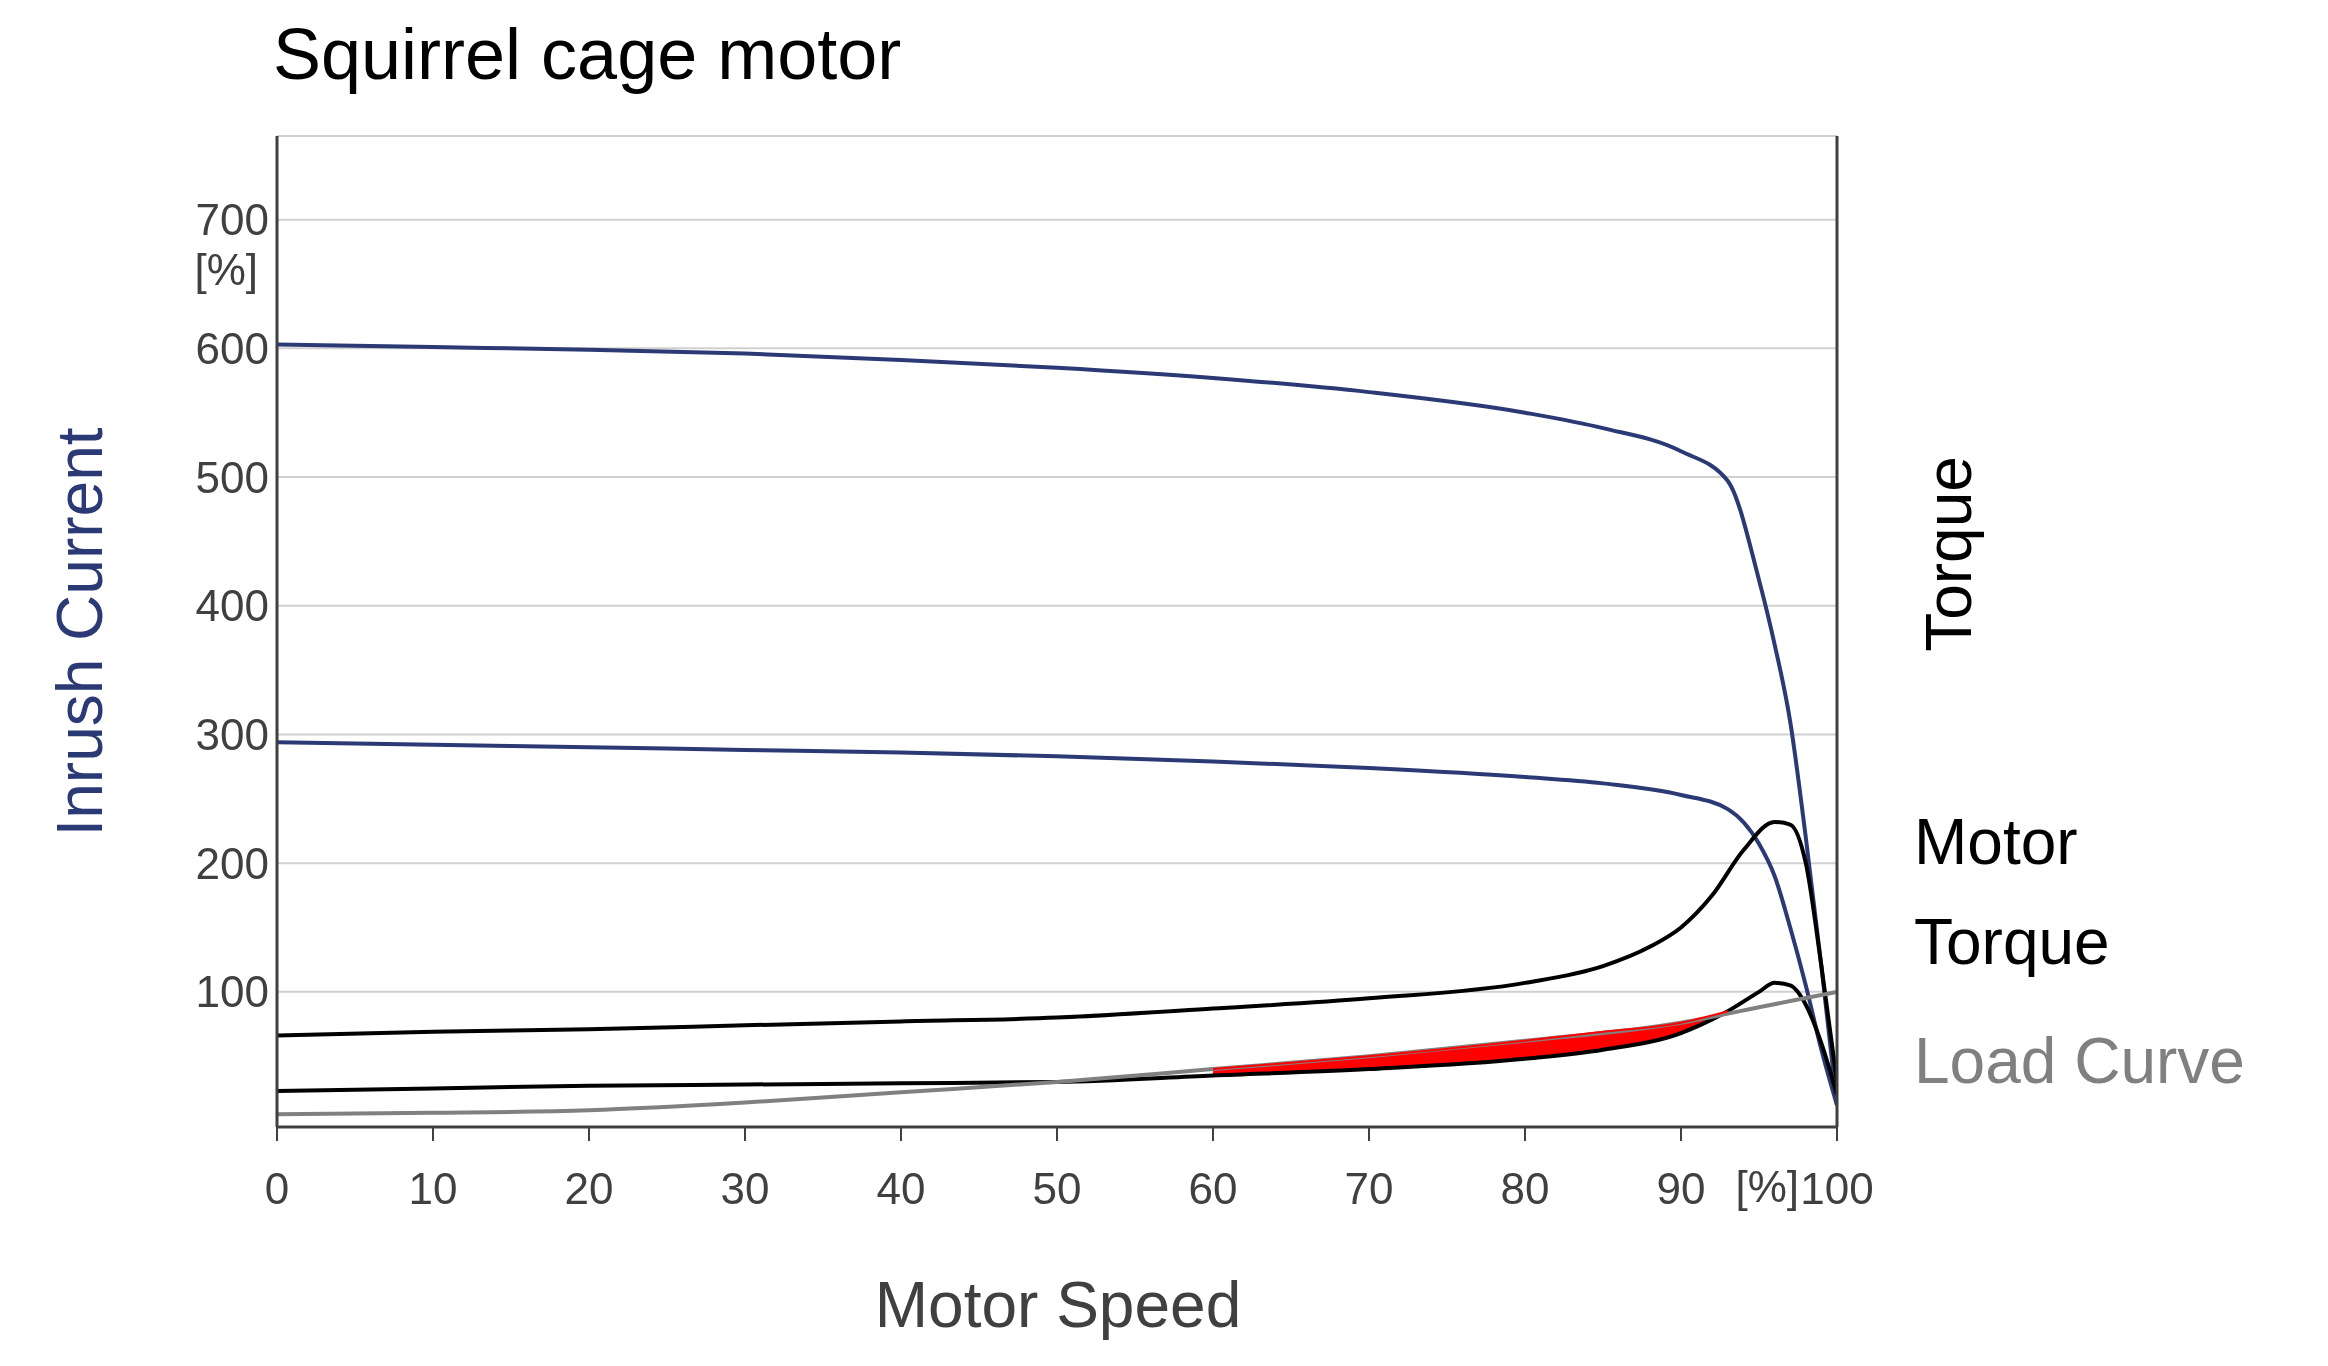  I want to click on chart-title: Squirrel cage motor, so click(587, 54).